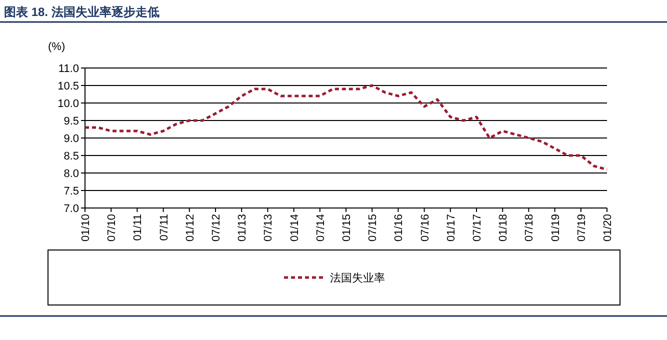 The height and width of the screenshot is (340, 667). Describe the element at coordinates (451, 228) in the screenshot. I see `x-tick-label: 01/17` at that location.